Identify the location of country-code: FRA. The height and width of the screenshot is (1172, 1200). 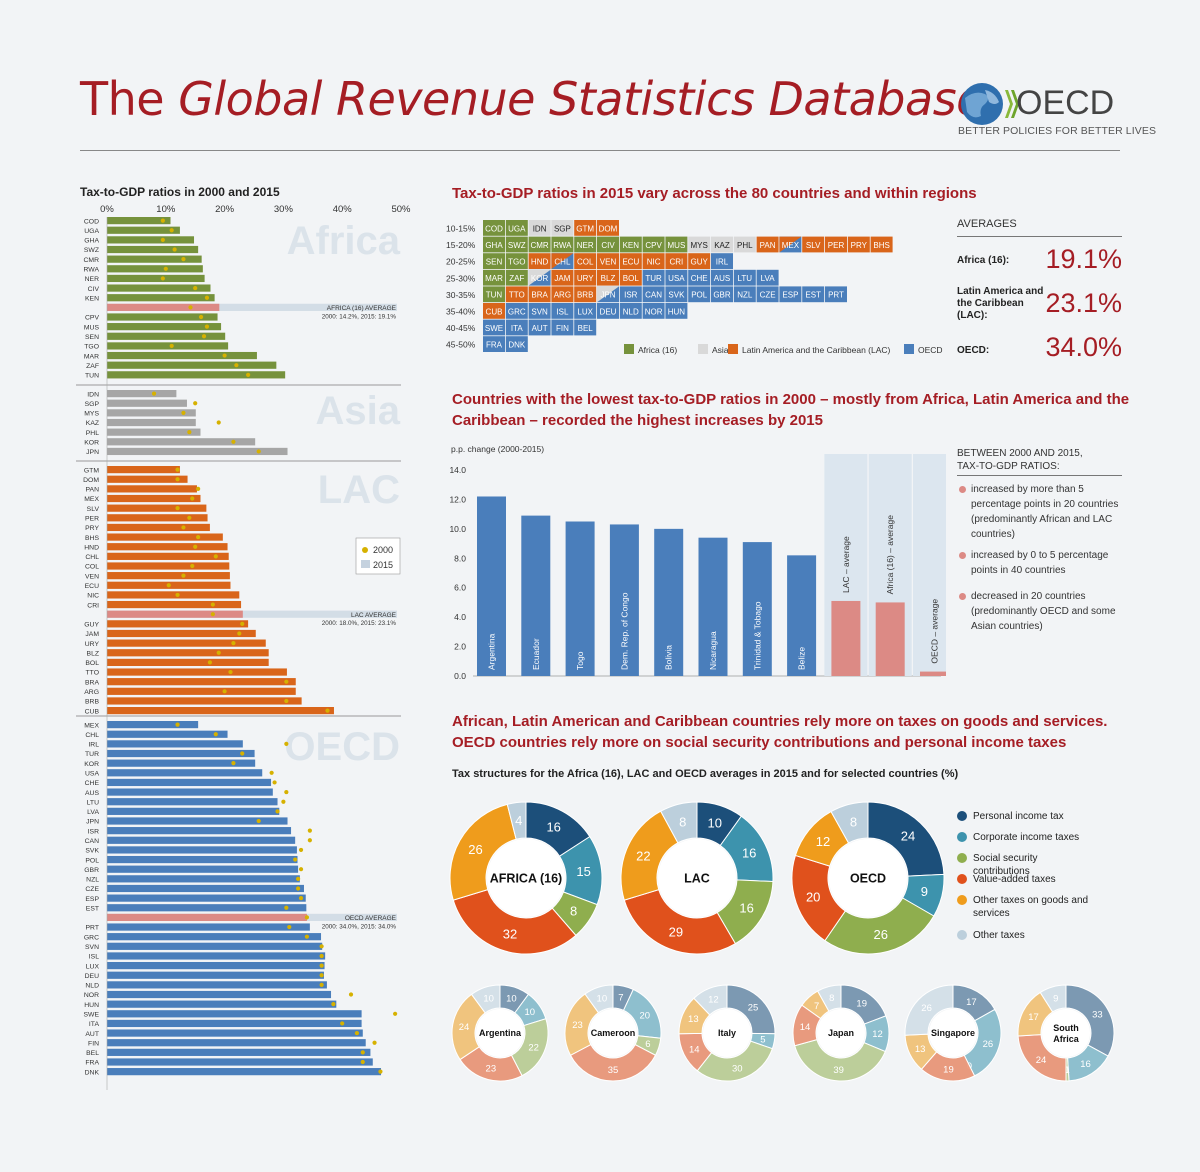
(92, 1063).